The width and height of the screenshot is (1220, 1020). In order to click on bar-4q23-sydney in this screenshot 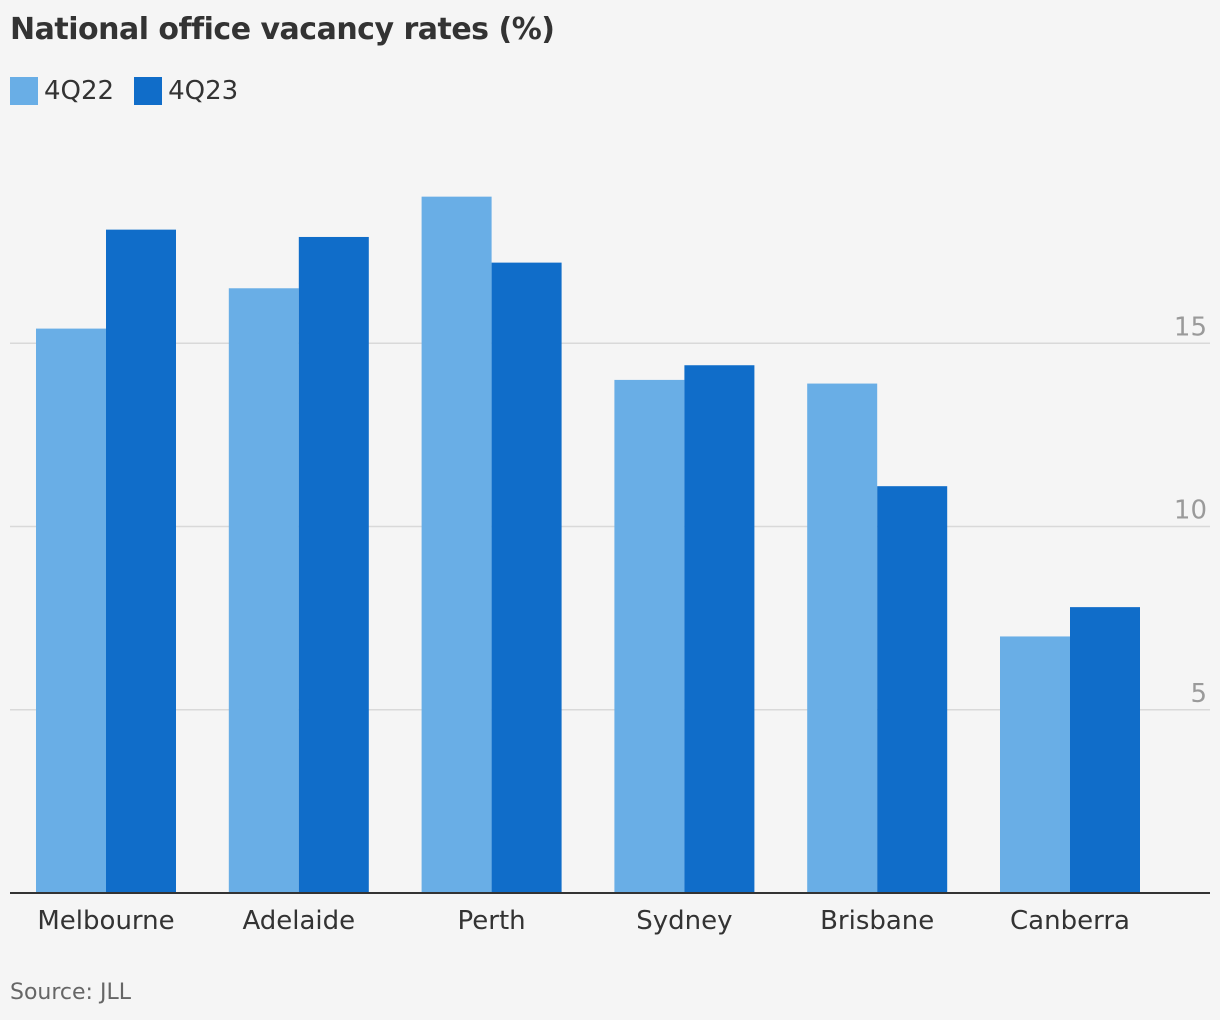, I will do `click(719, 629)`.